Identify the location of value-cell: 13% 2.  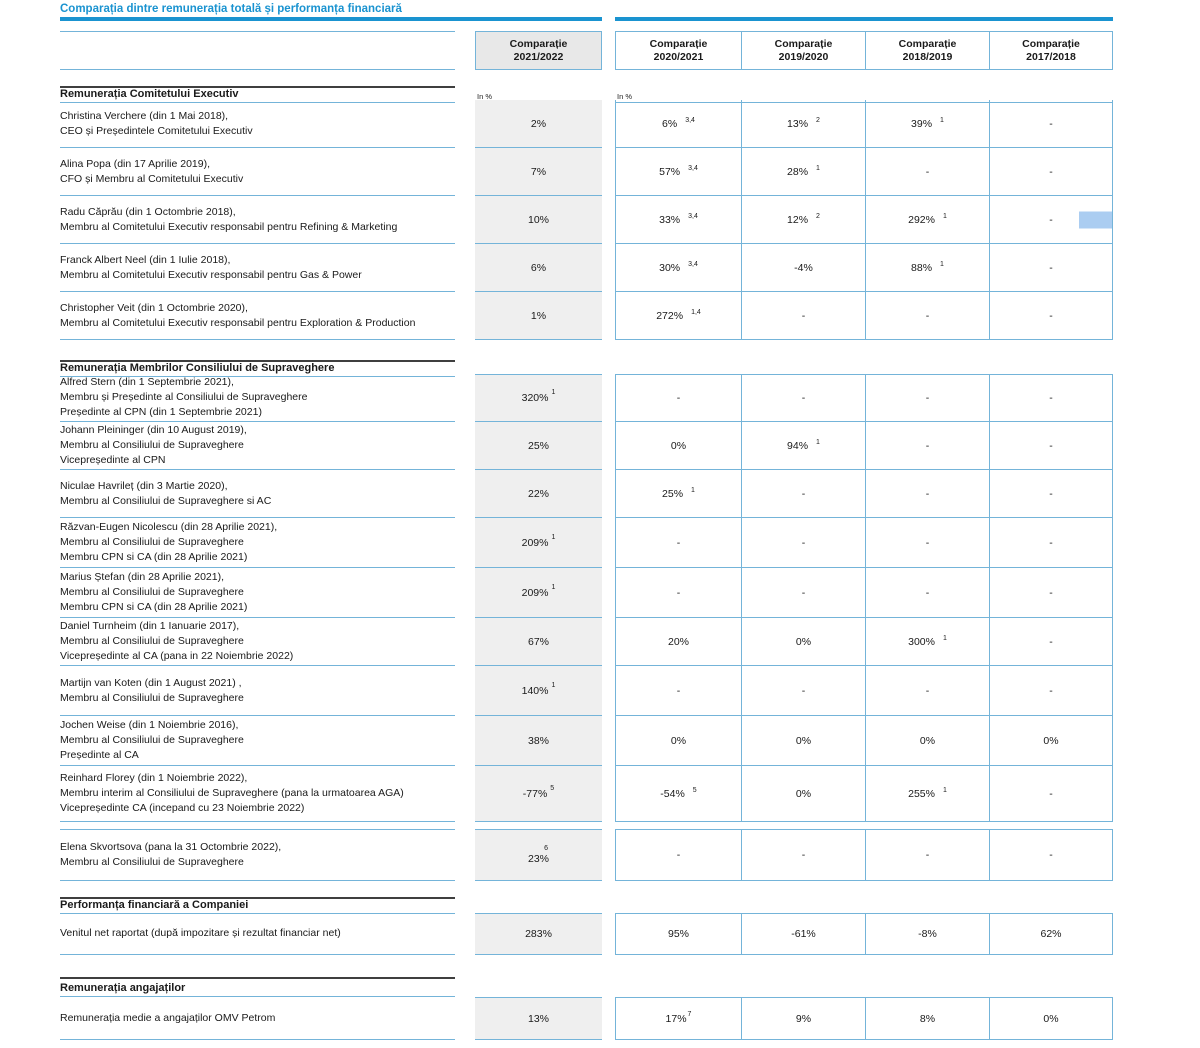
(803, 124).